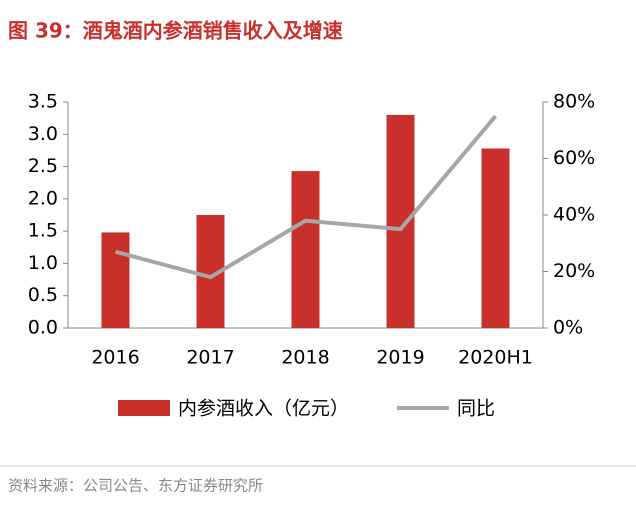 This screenshot has height=516, width=636. What do you see at coordinates (574, 215) in the screenshot?
I see `y2-tick-label: 40%` at bounding box center [574, 215].